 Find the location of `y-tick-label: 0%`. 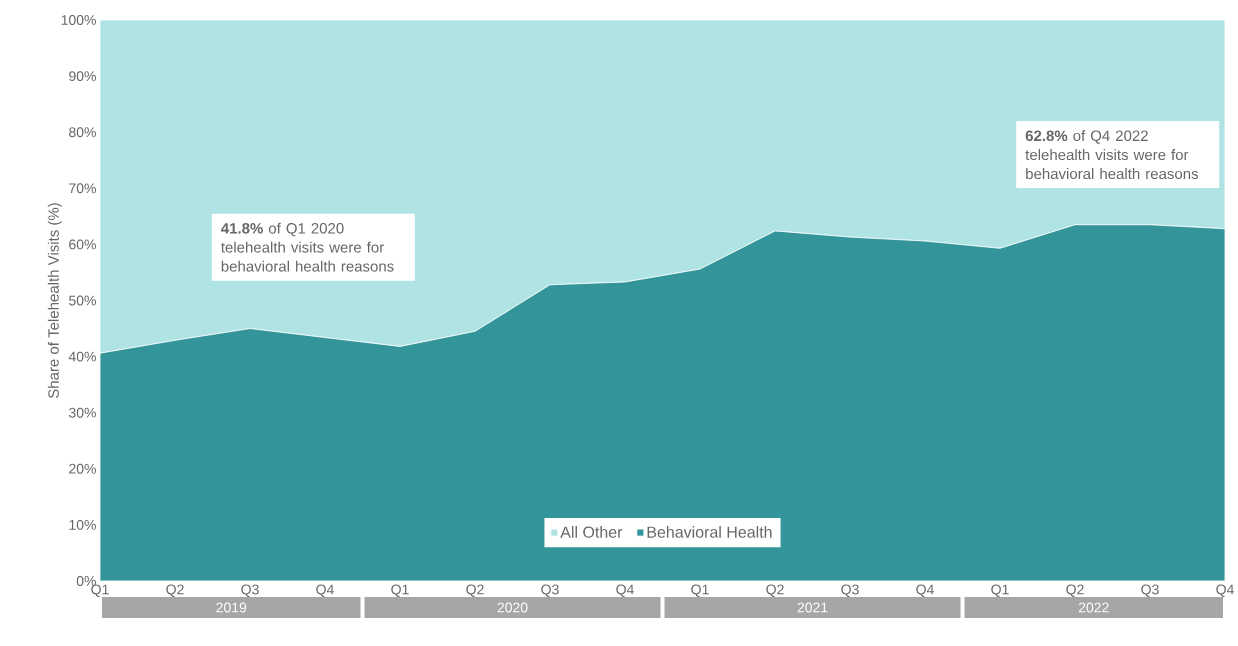

y-tick-label: 0% is located at coordinates (86, 581).